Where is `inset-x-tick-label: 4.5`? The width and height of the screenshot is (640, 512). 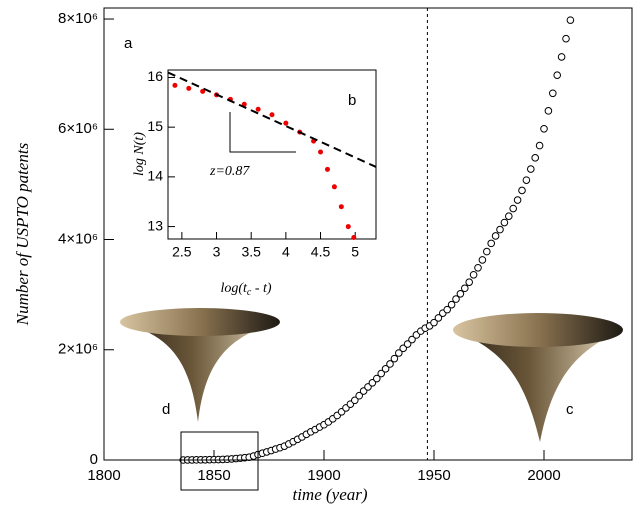 inset-x-tick-label: 4.5 is located at coordinates (321, 252).